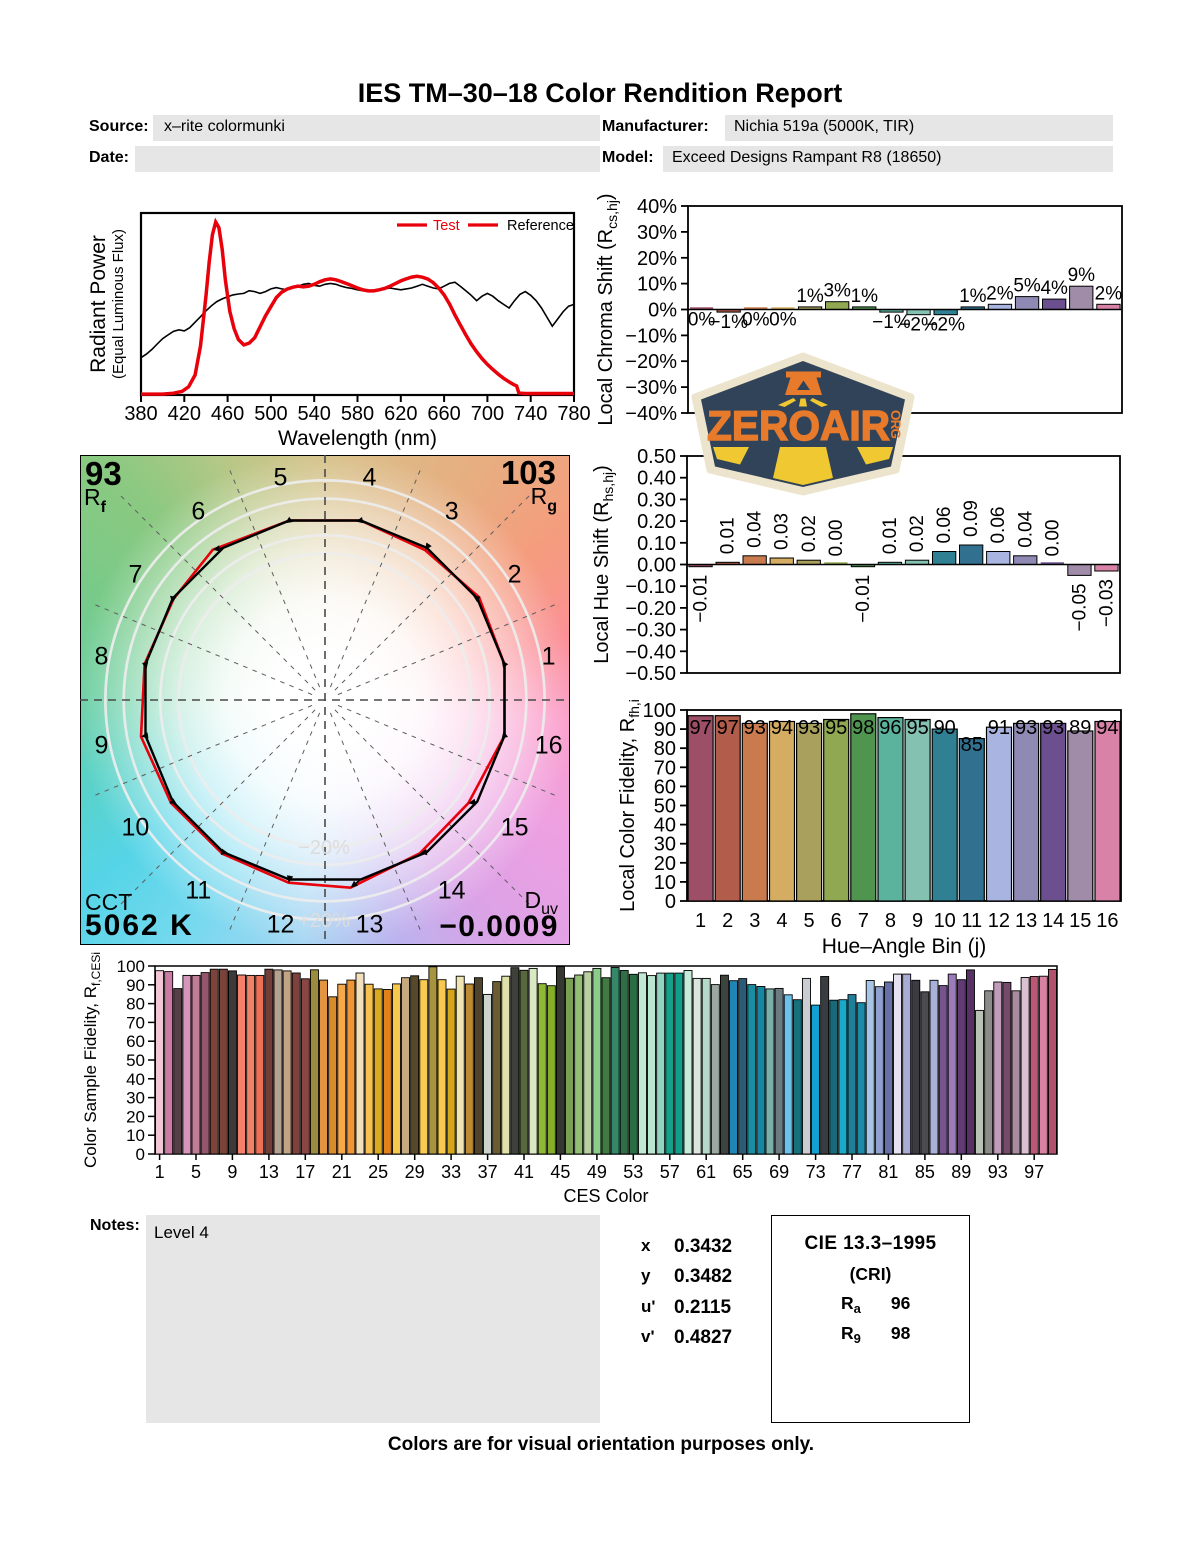  I want to click on svg-text: 33, so click(451, 1172).